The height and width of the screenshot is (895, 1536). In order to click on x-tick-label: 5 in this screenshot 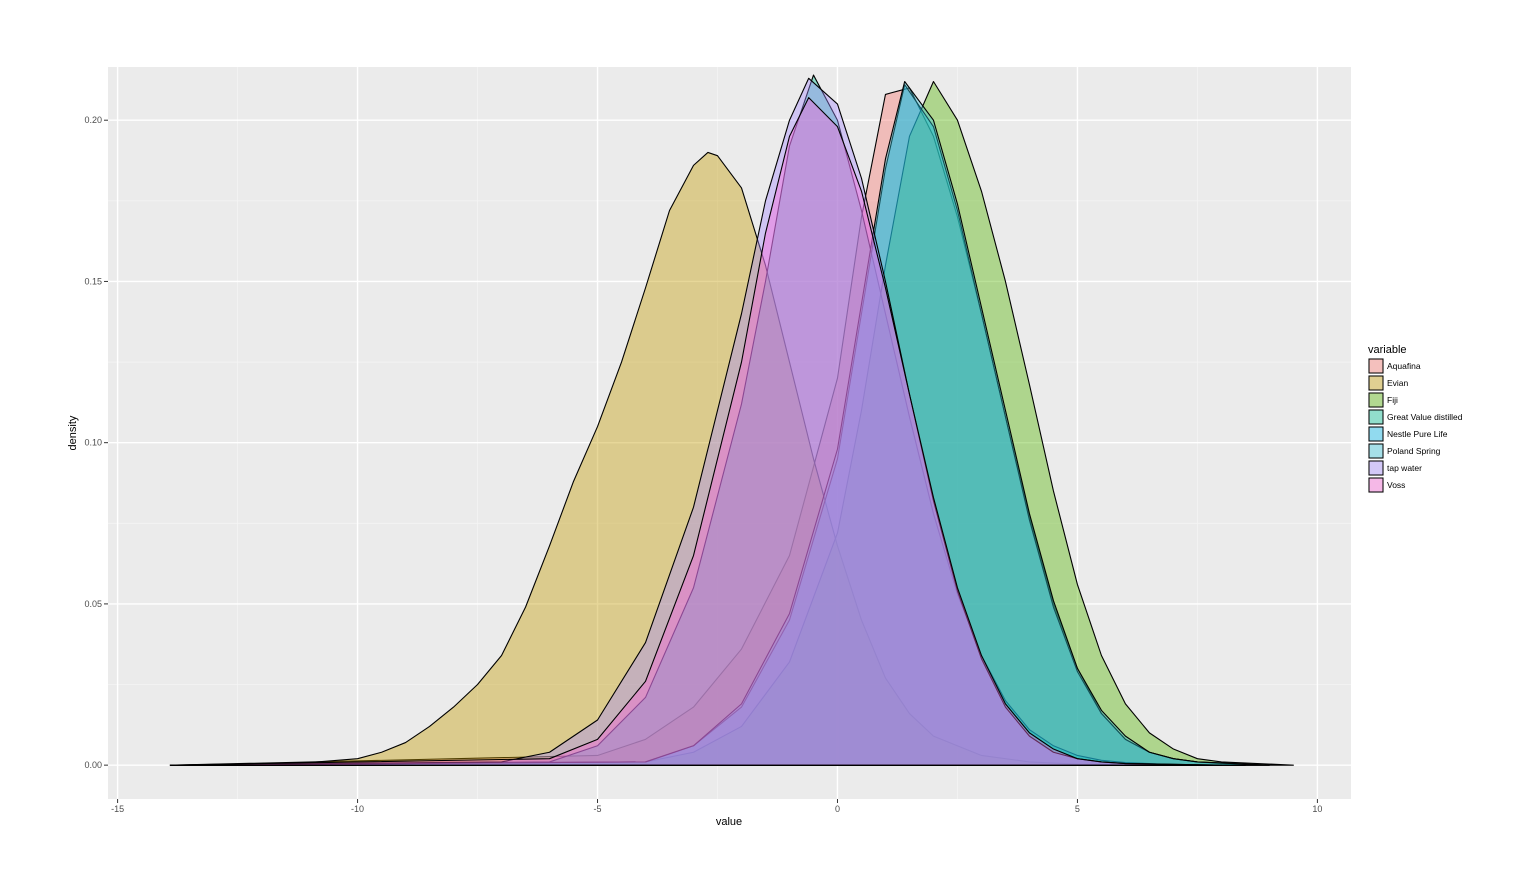, I will do `click(1077, 809)`.